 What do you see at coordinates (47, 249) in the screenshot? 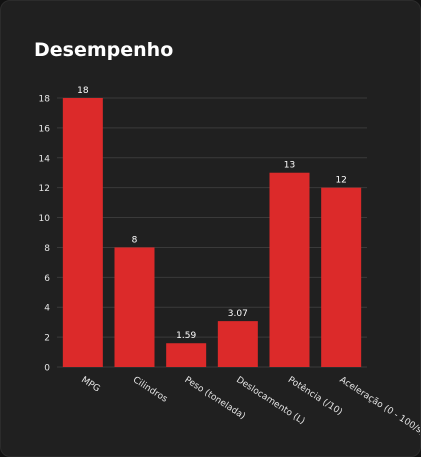
I see `y-tick-label: 8` at bounding box center [47, 249].